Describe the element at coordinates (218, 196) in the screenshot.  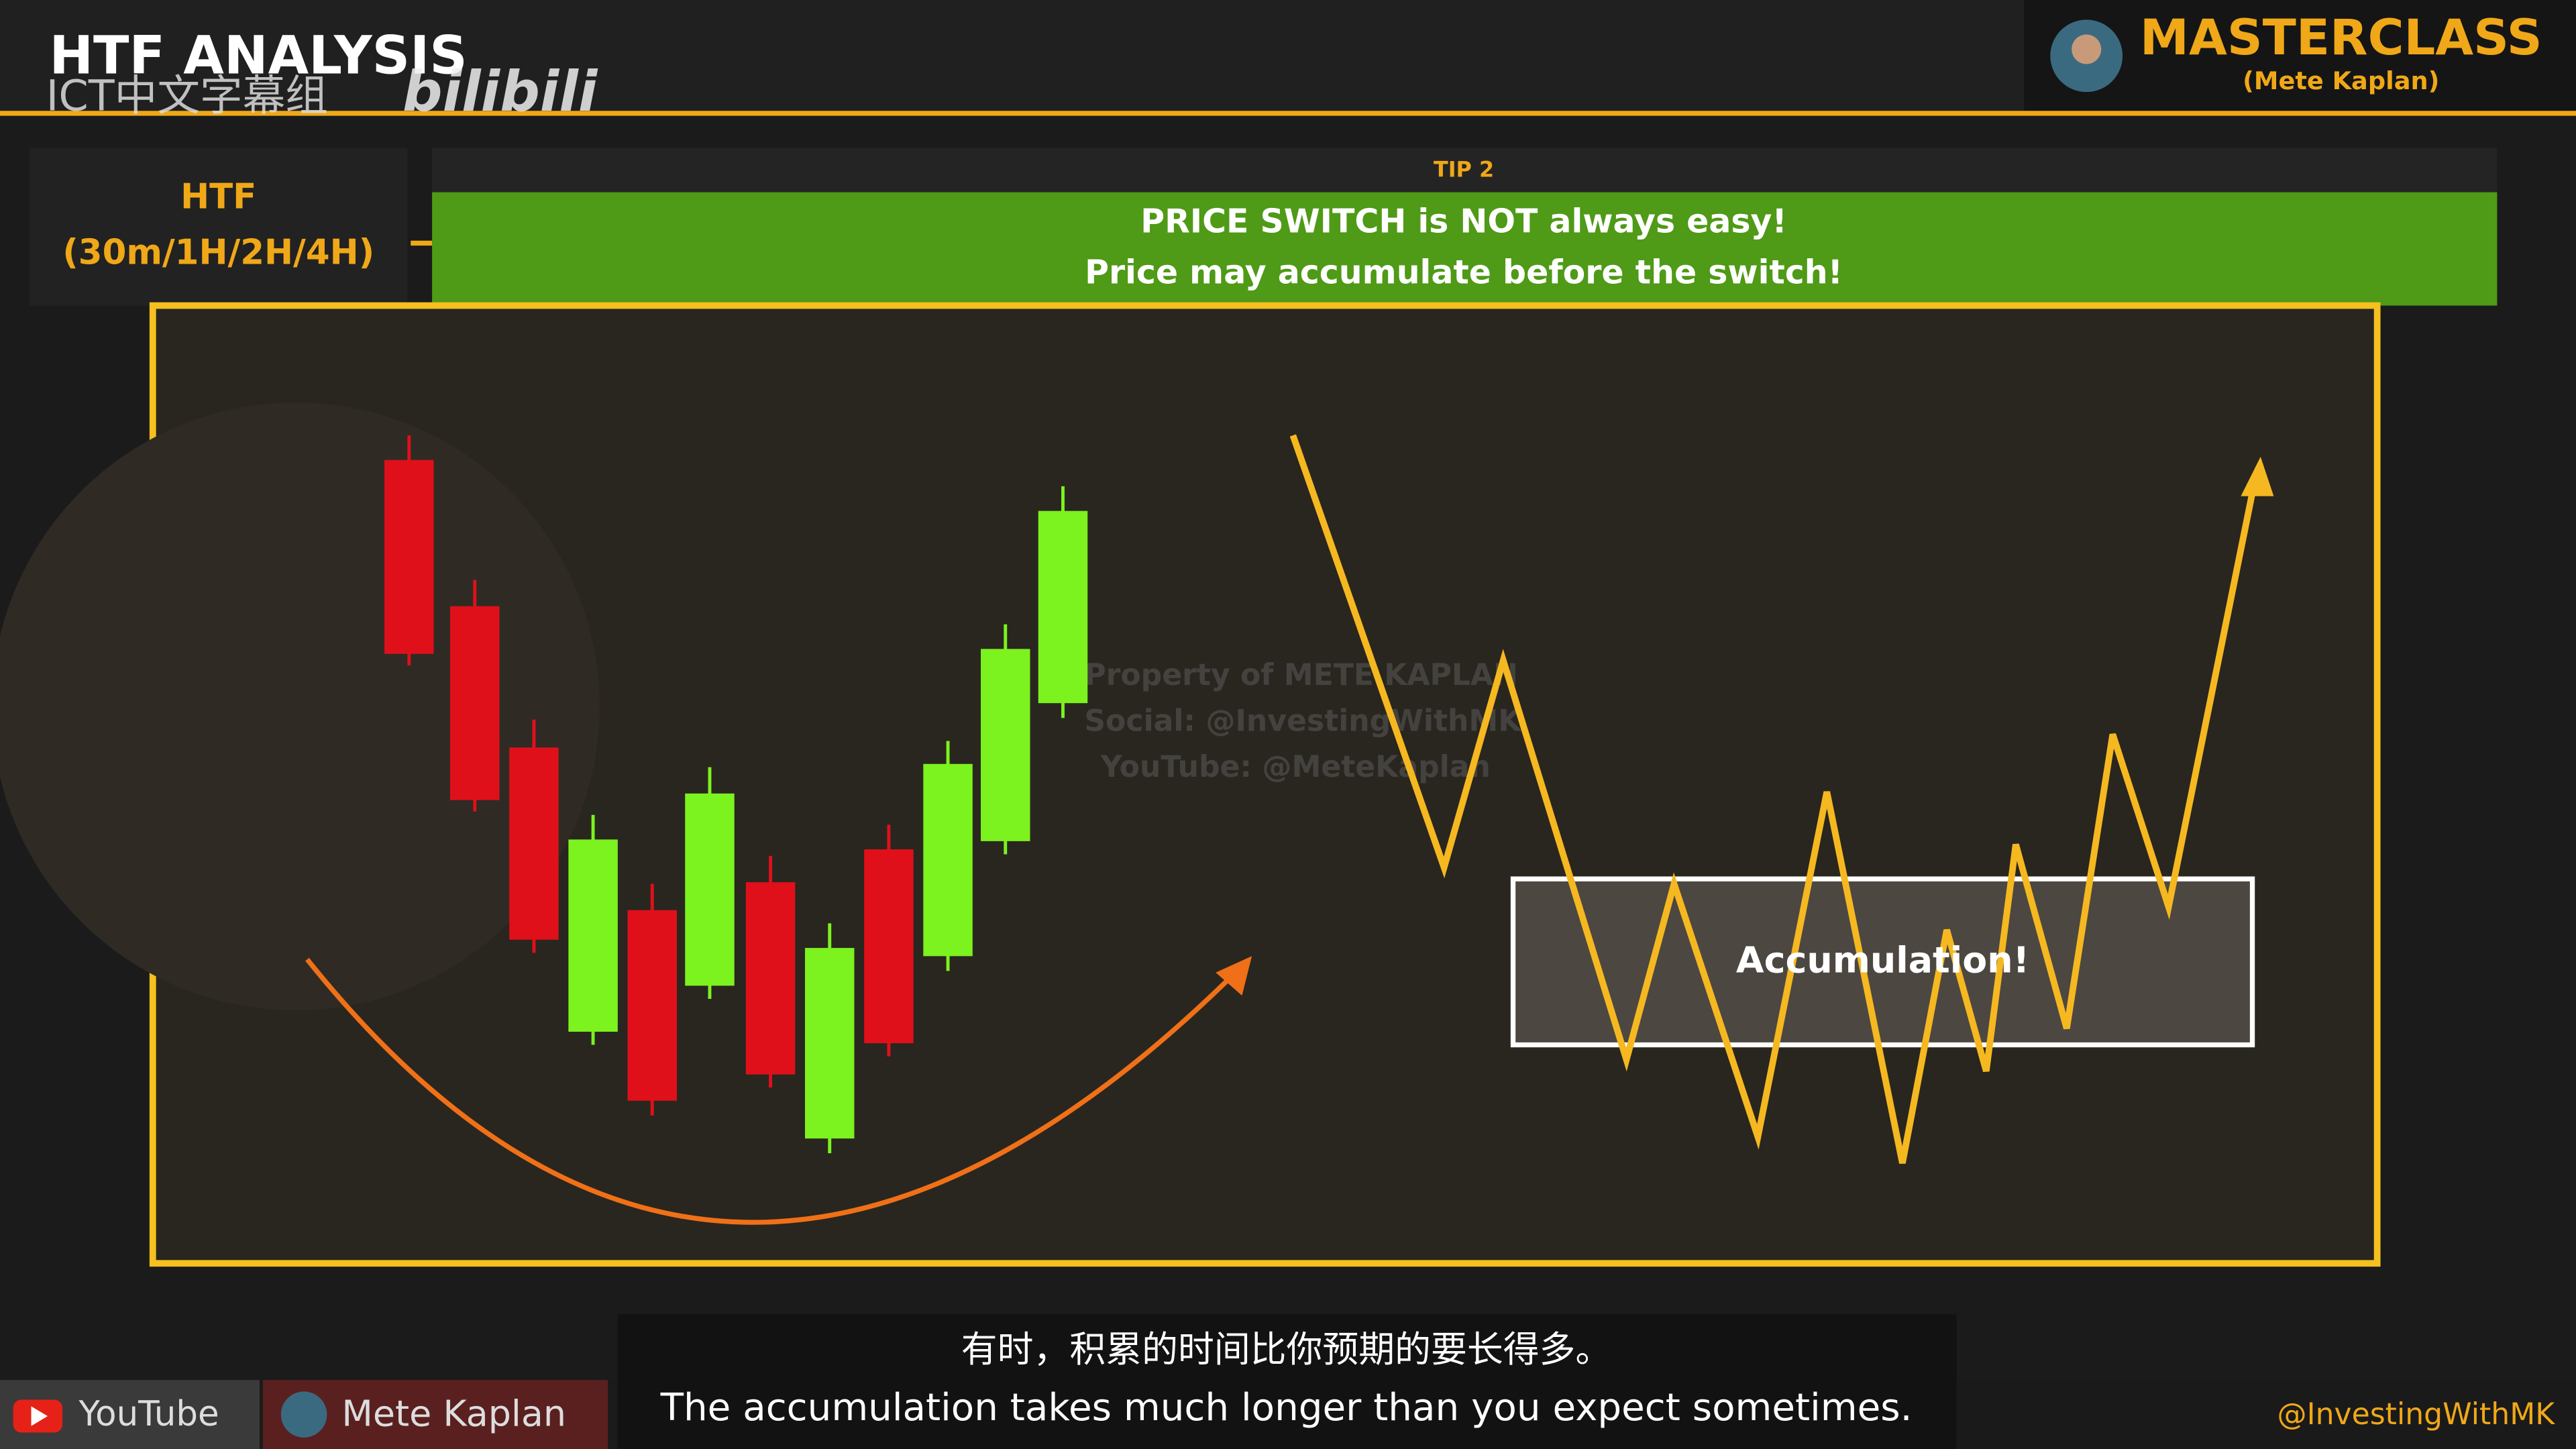
I see `timeframe-label: HTF` at that location.